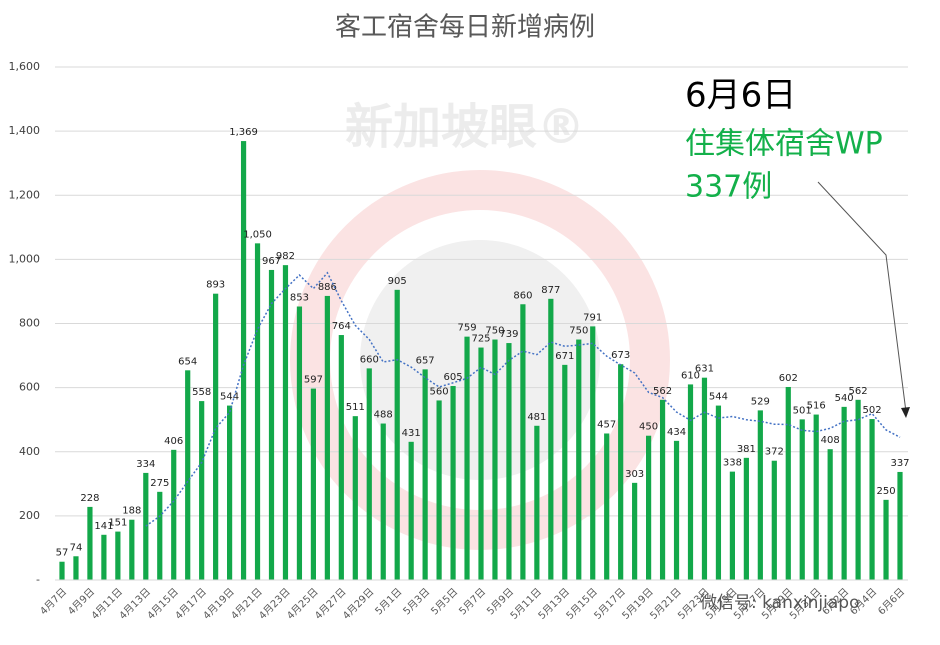 The width and height of the screenshot is (940, 645). I want to click on data-label: 275, so click(159, 483).